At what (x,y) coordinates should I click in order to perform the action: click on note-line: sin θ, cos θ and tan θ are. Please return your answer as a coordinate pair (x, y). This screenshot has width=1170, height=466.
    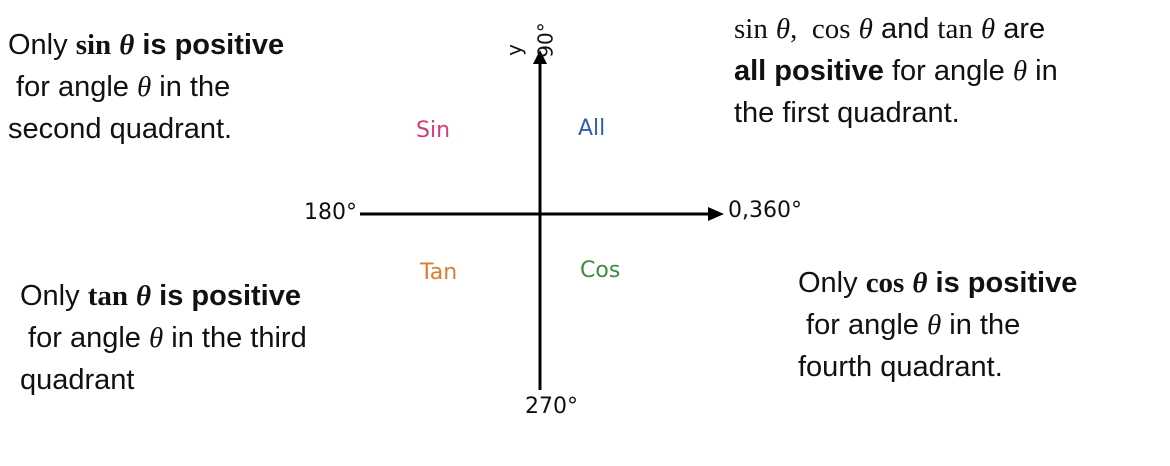
    Looking at the image, I should click on (896, 29).